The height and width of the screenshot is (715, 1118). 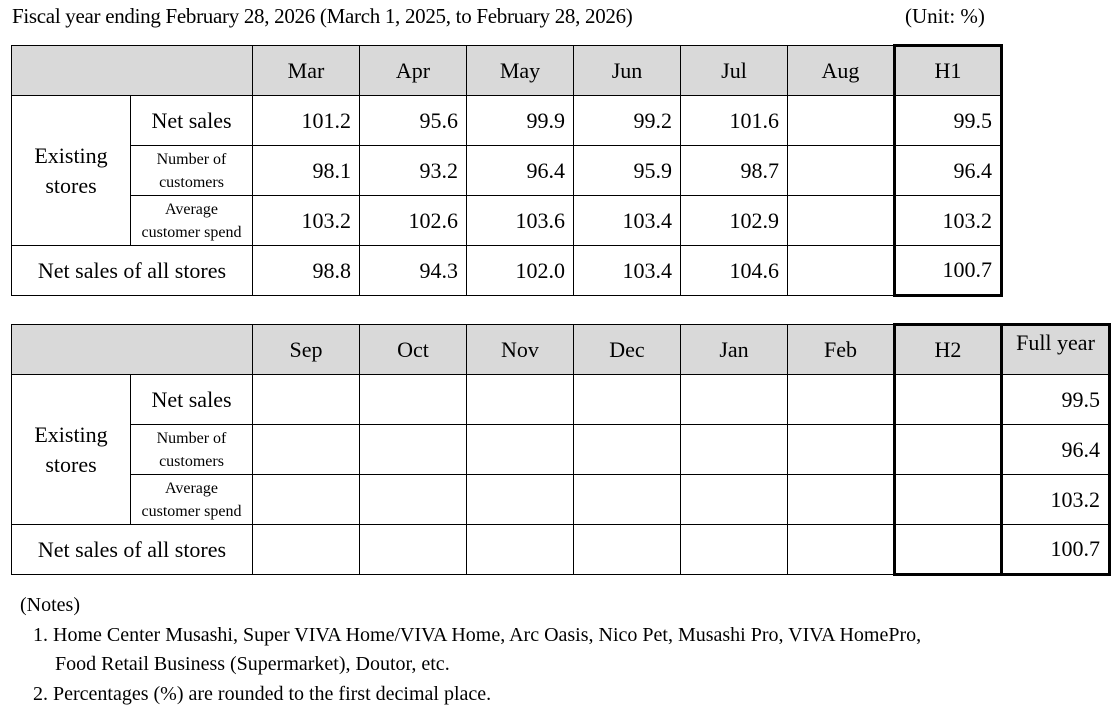 I want to click on row-label-line: customers, so click(x=191, y=461).